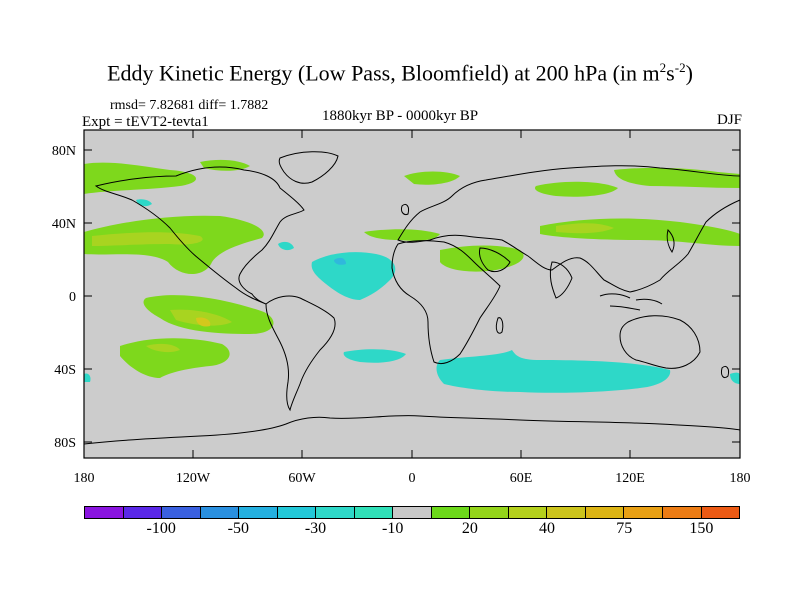 The width and height of the screenshot is (800, 600). Describe the element at coordinates (300, 353) in the screenshot. I see `south-america-outline` at that location.